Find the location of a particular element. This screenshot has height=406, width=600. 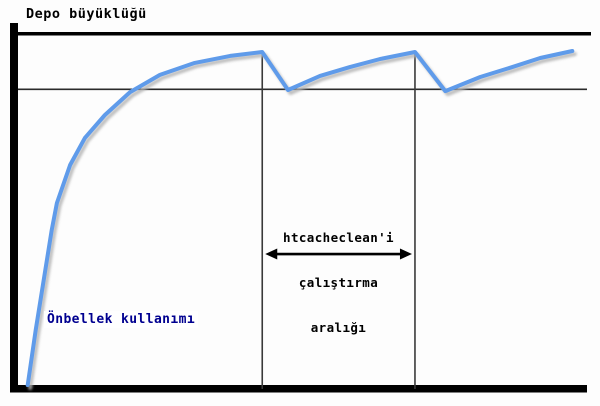

htcacheclean-interval-label: htcacheclean'i çalıştırma aralığı is located at coordinates (338, 282).